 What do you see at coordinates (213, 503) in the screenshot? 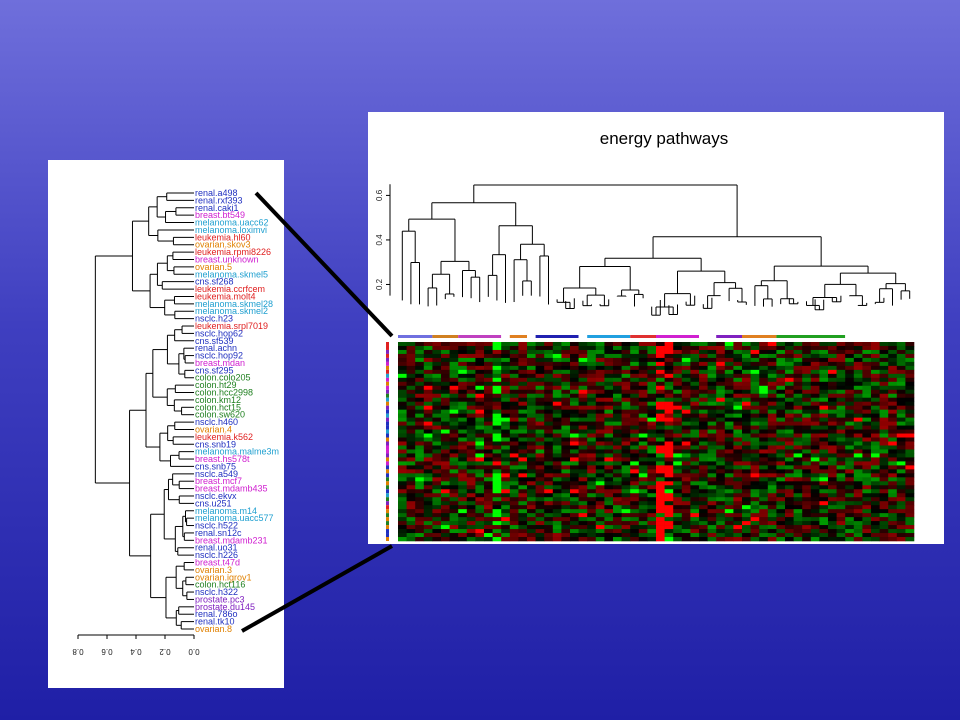
I see `leaf-label: cns.u251` at bounding box center [213, 503].